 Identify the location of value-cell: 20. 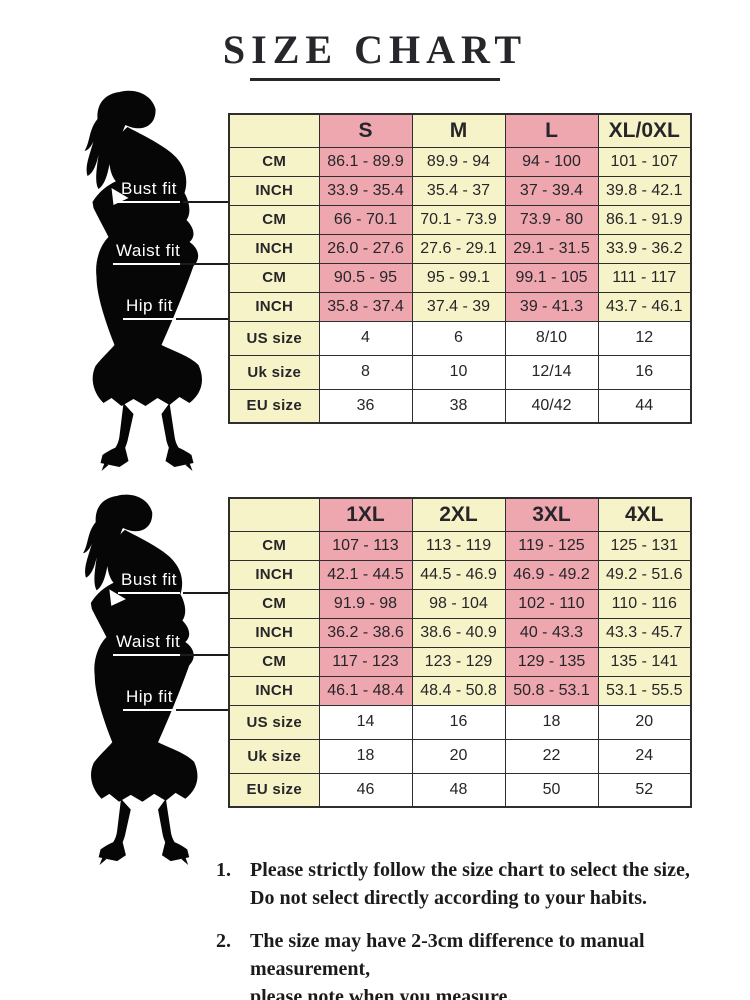
(644, 722).